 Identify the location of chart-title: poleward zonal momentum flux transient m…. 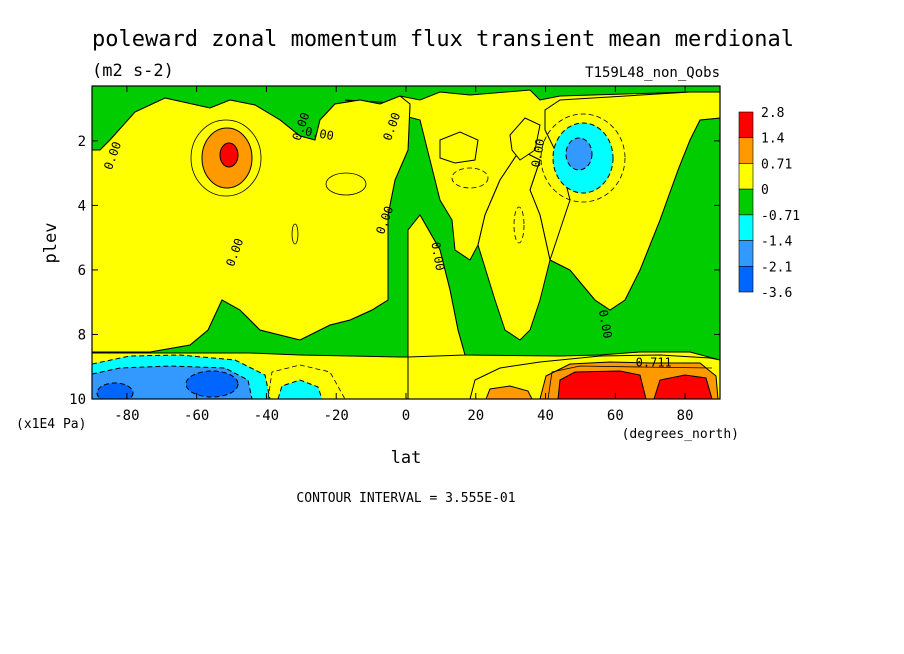
(443, 39).